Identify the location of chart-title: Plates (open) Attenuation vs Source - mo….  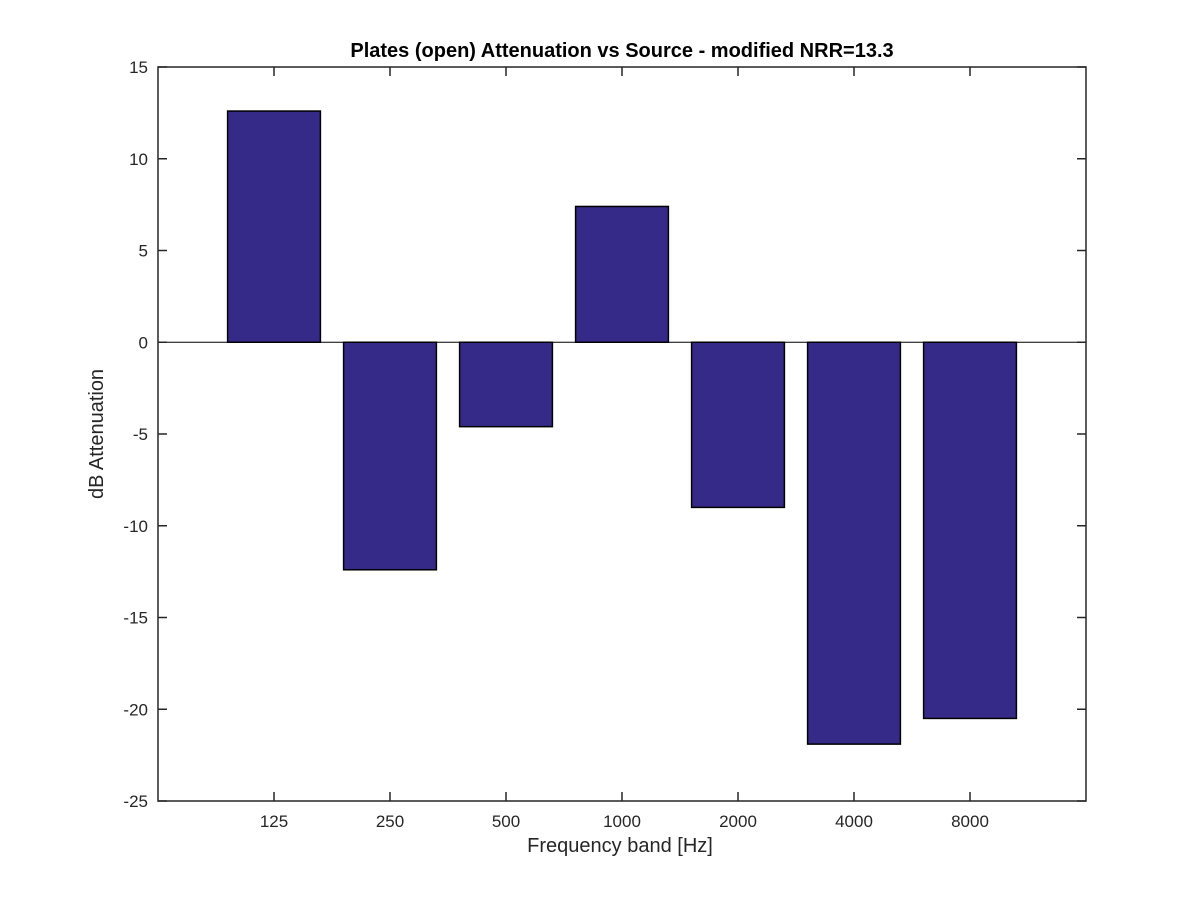
(621, 51).